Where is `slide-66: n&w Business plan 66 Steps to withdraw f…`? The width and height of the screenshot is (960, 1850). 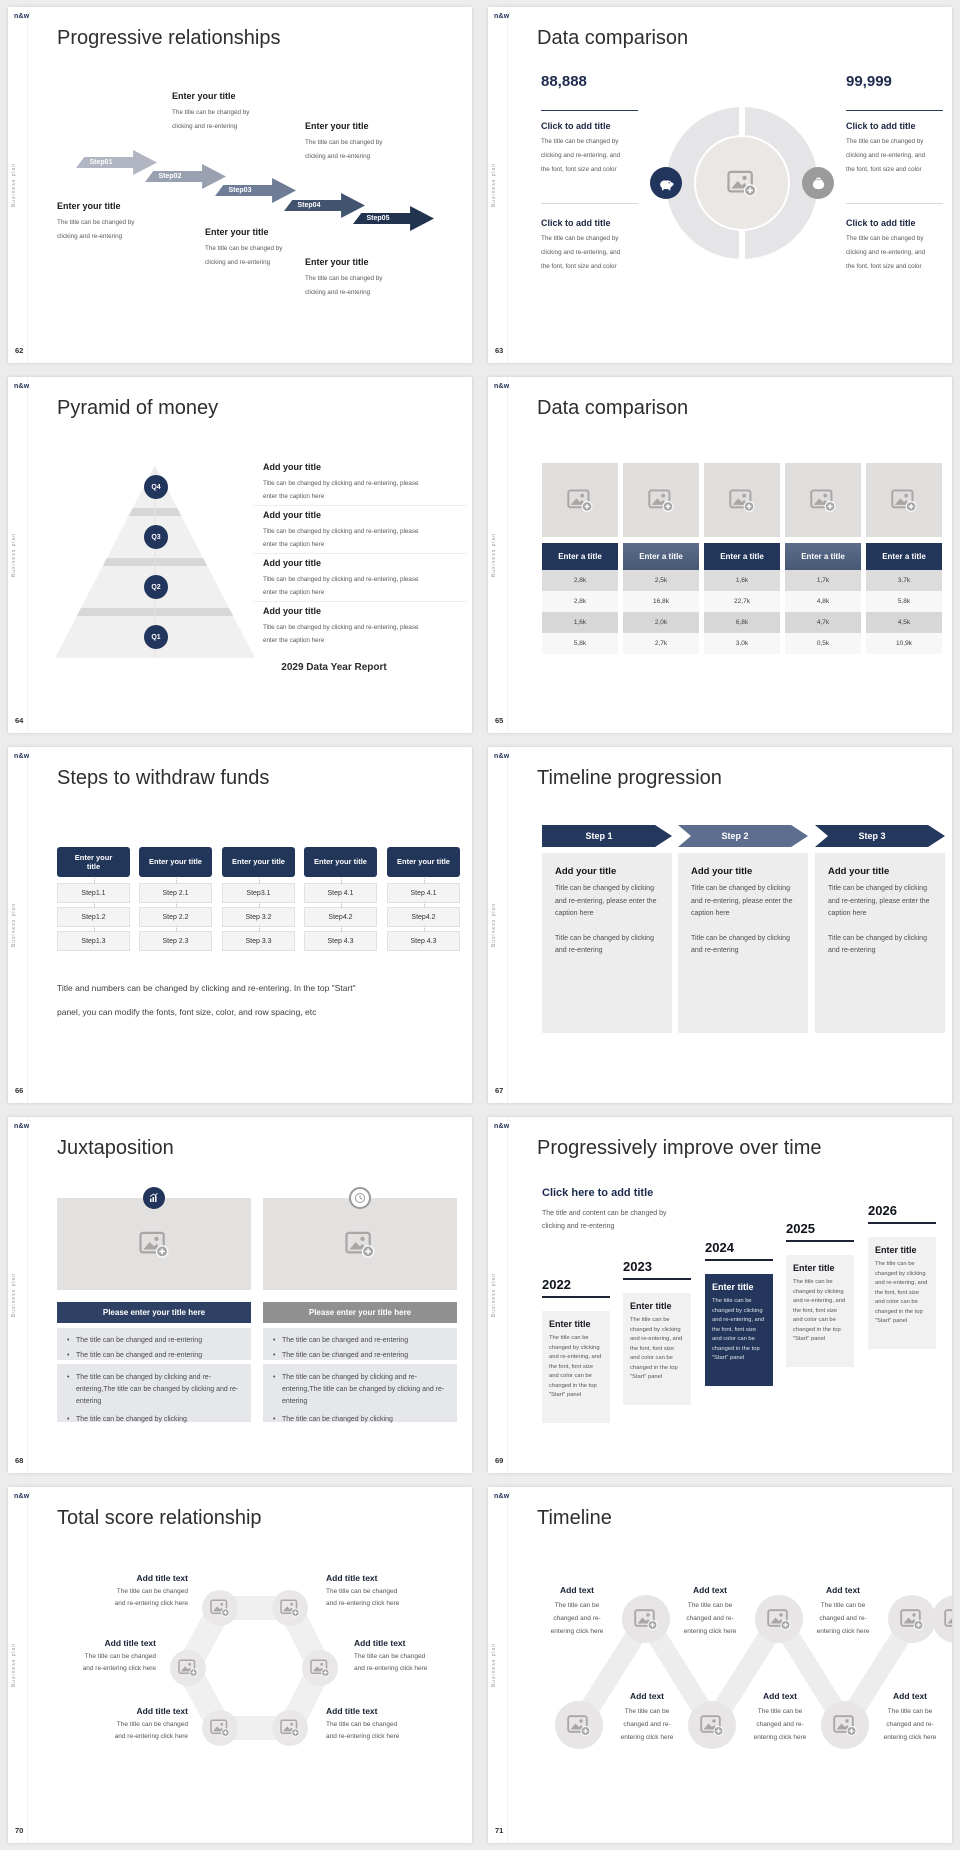
slide-66: n&w Business plan 66 Steps to withdraw f… is located at coordinates (240, 925).